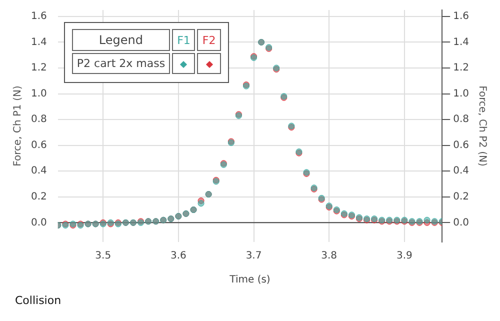 This screenshot has height=321, width=500. I want to click on y2-tick-label: 0.4, so click(461, 171).